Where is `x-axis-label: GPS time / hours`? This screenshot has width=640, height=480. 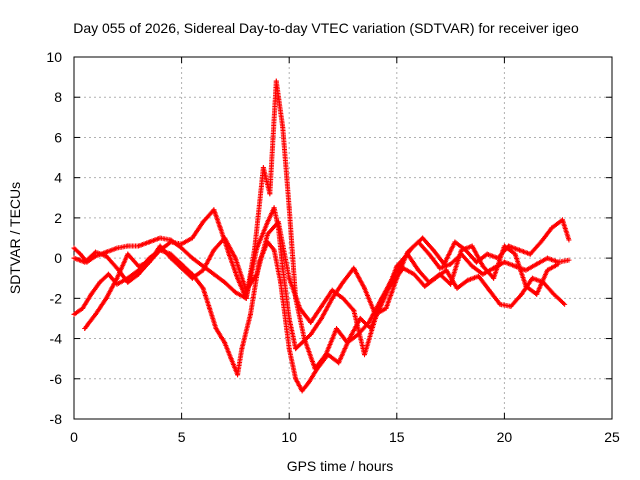
x-axis-label: GPS time / hours is located at coordinates (340, 466).